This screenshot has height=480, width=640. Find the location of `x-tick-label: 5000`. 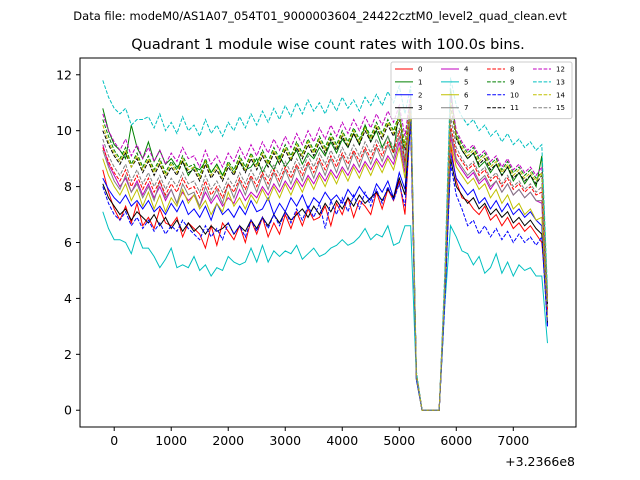

x-tick-label: 5000 is located at coordinates (399, 440).